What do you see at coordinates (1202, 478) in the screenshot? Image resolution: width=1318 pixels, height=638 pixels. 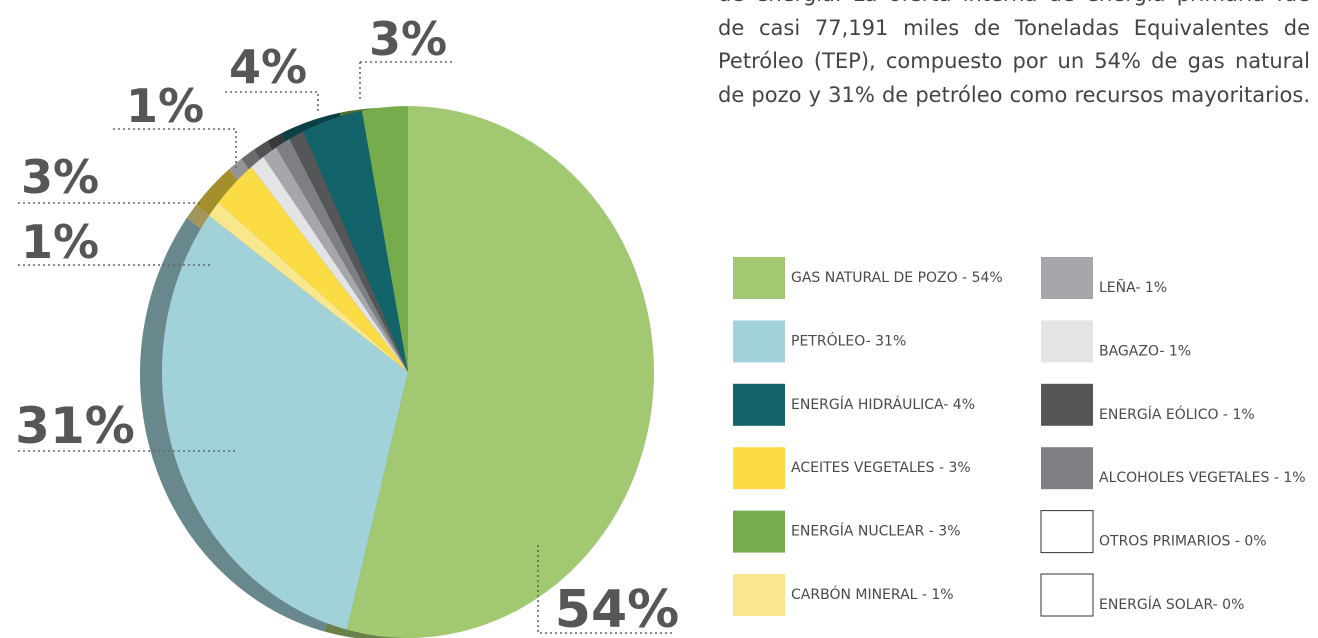 I see `legend-label: ALCOHOLES VEGETALES - 1%` at bounding box center [1202, 478].